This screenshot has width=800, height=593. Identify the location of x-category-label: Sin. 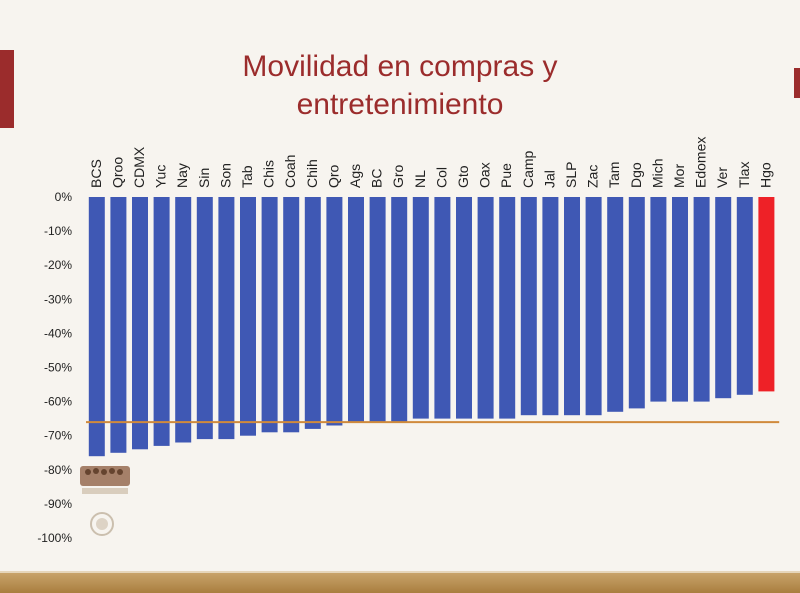
(204, 178).